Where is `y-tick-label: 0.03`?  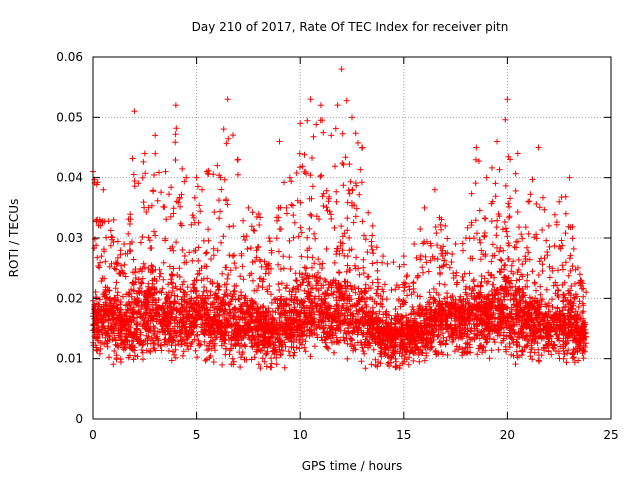 y-tick-label: 0.03 is located at coordinates (69, 238).